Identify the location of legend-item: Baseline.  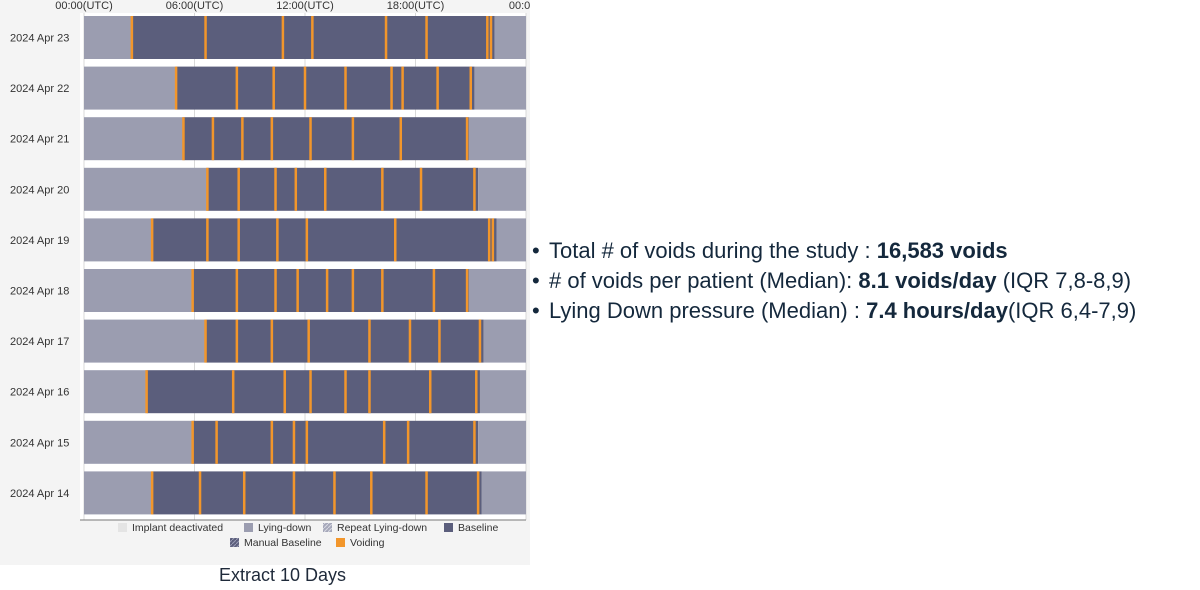
(471, 528).